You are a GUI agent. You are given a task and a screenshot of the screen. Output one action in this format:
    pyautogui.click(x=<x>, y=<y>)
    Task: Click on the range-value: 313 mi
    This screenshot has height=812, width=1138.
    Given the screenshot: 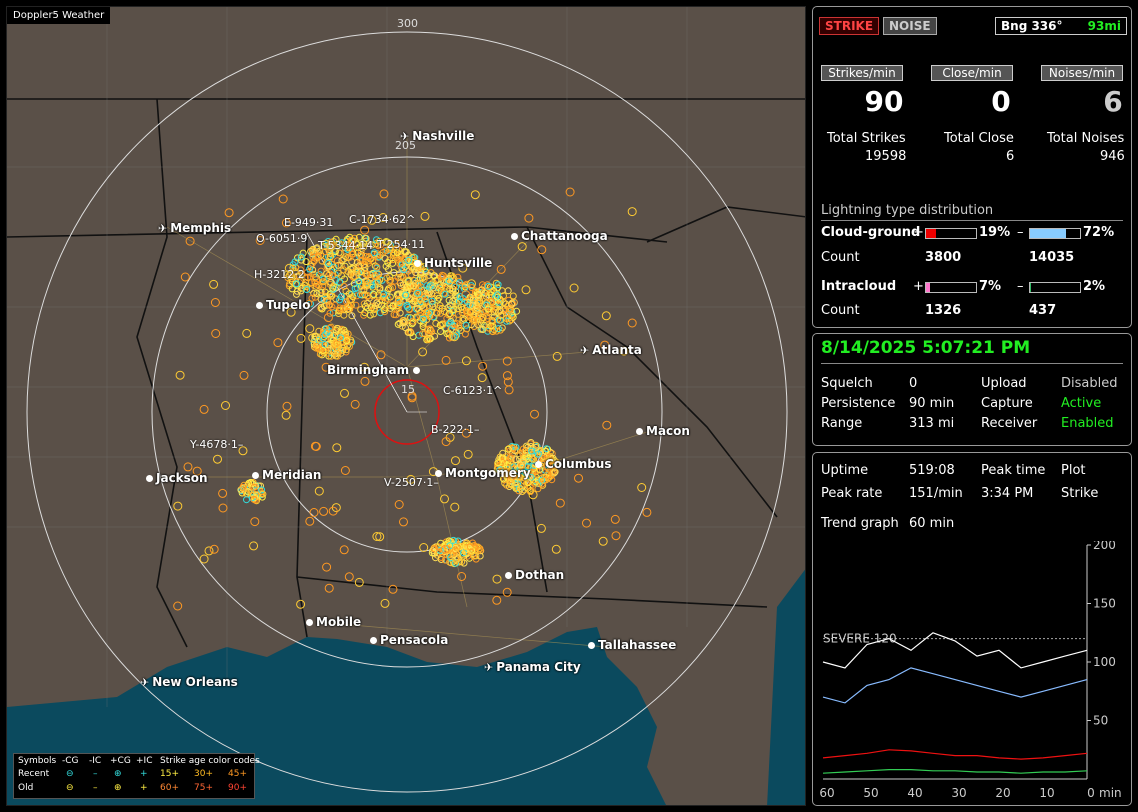 What is the action you would take?
    pyautogui.click(x=932, y=423)
    